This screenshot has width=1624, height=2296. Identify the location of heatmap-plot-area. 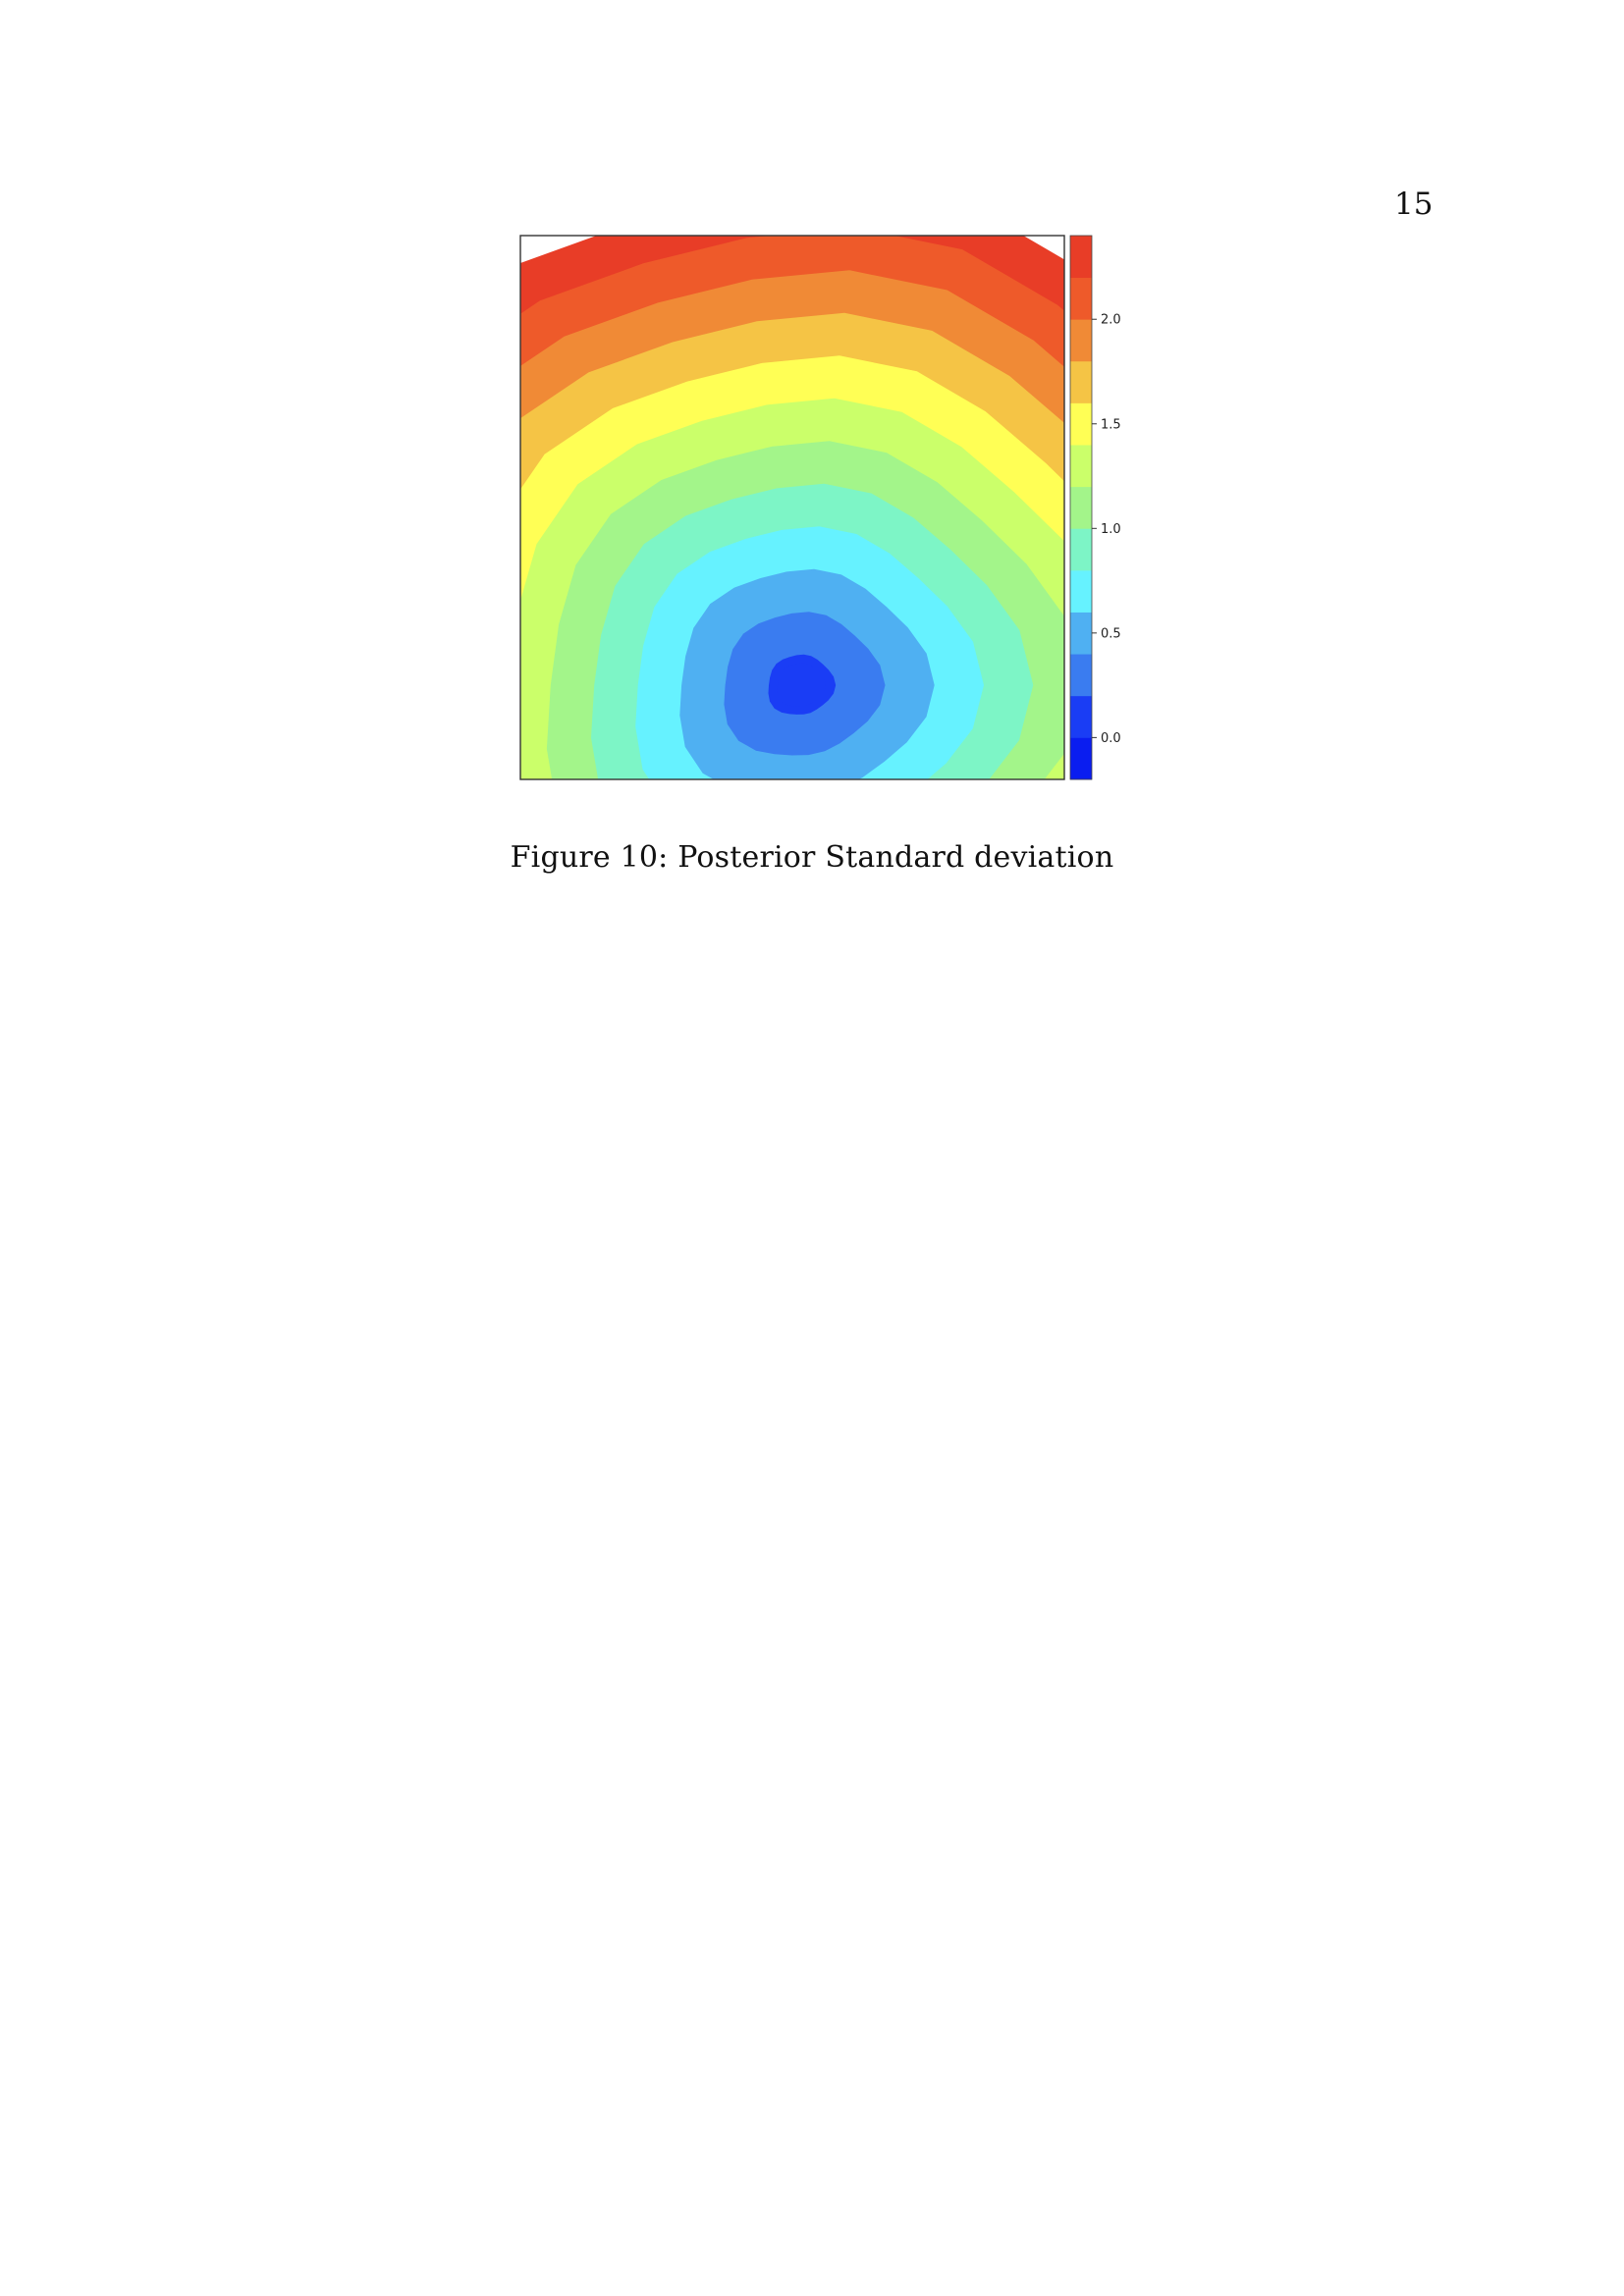
(792, 507).